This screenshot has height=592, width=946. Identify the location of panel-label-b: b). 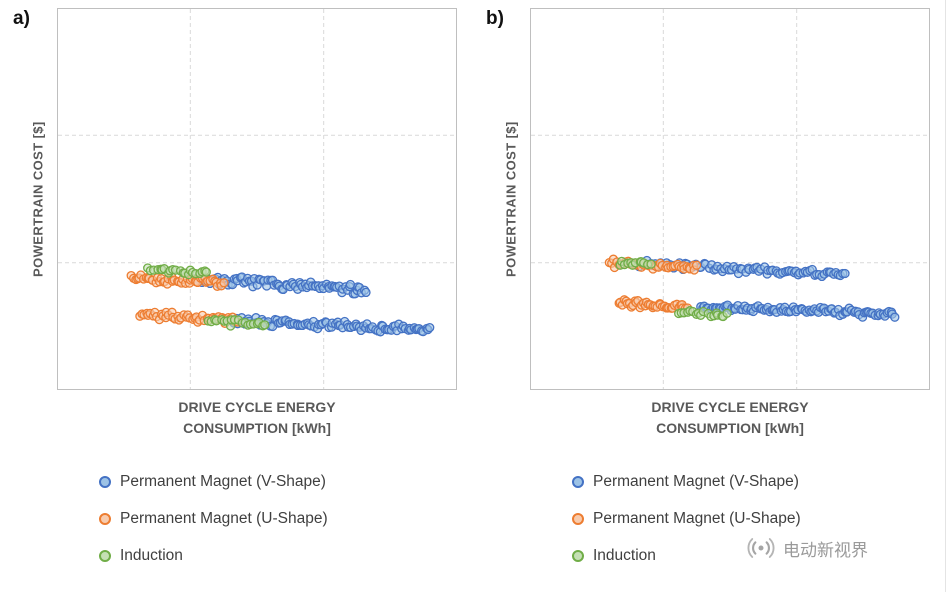
(495, 18).